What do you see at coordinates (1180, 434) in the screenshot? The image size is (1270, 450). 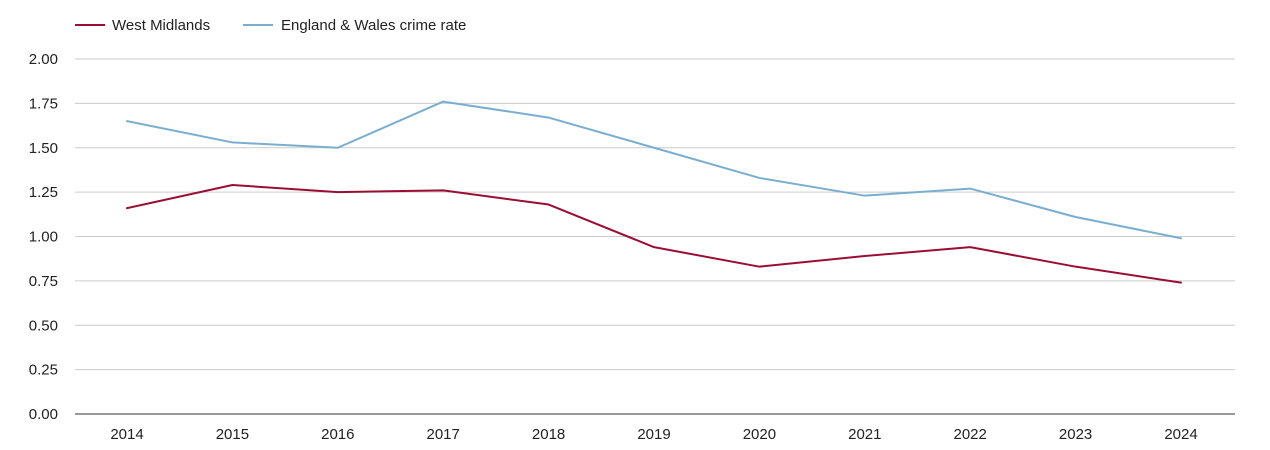 I see `x-tick-label: 2024` at bounding box center [1180, 434].